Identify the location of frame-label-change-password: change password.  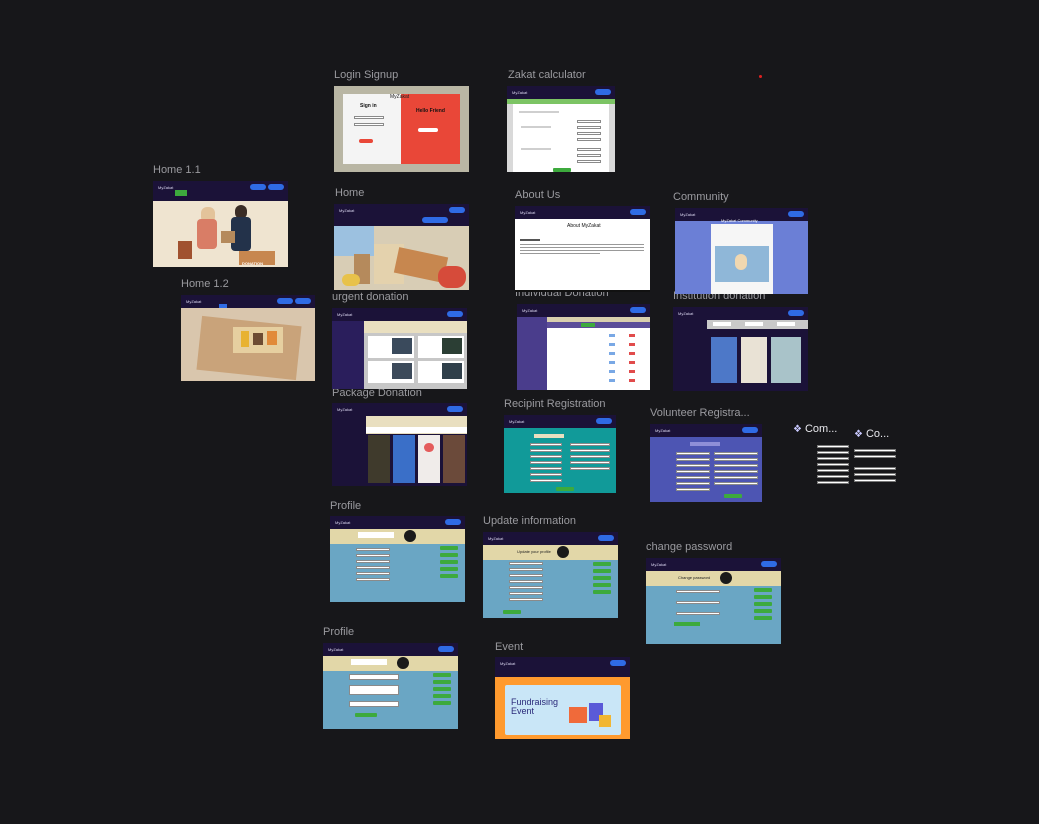
(689, 547).